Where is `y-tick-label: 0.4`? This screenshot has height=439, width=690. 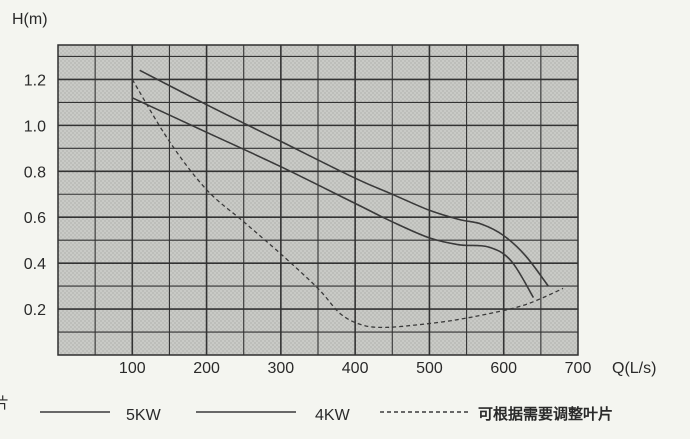
y-tick-label: 0.4 is located at coordinates (35, 264).